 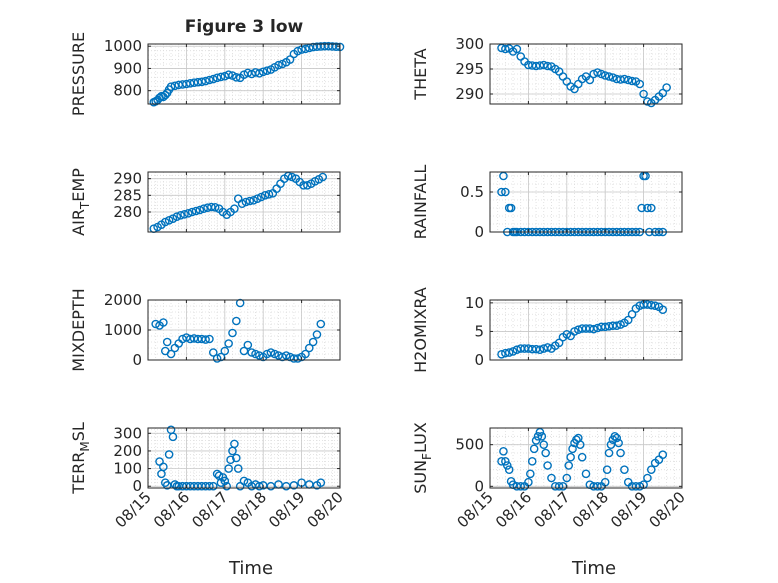 I want to click on subplot-title: Figure 3 low, so click(x=244, y=27).